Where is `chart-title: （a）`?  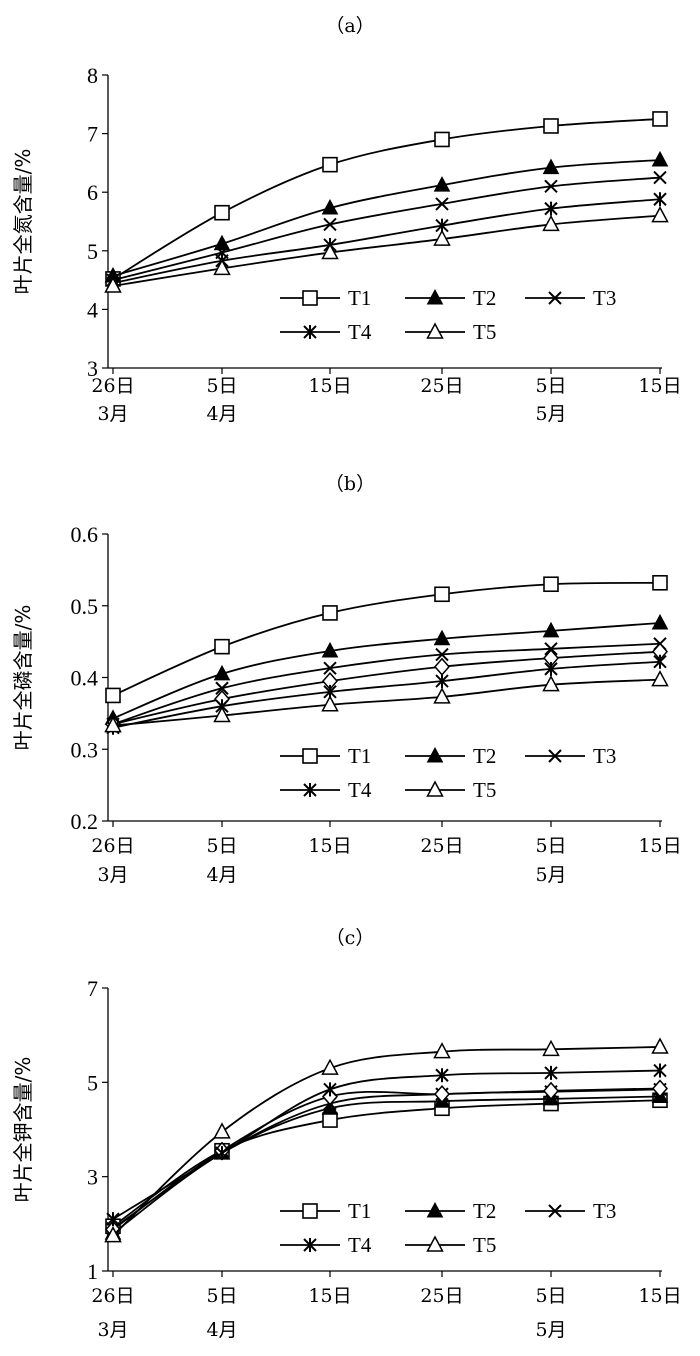 chart-title: （a） is located at coordinates (349, 26).